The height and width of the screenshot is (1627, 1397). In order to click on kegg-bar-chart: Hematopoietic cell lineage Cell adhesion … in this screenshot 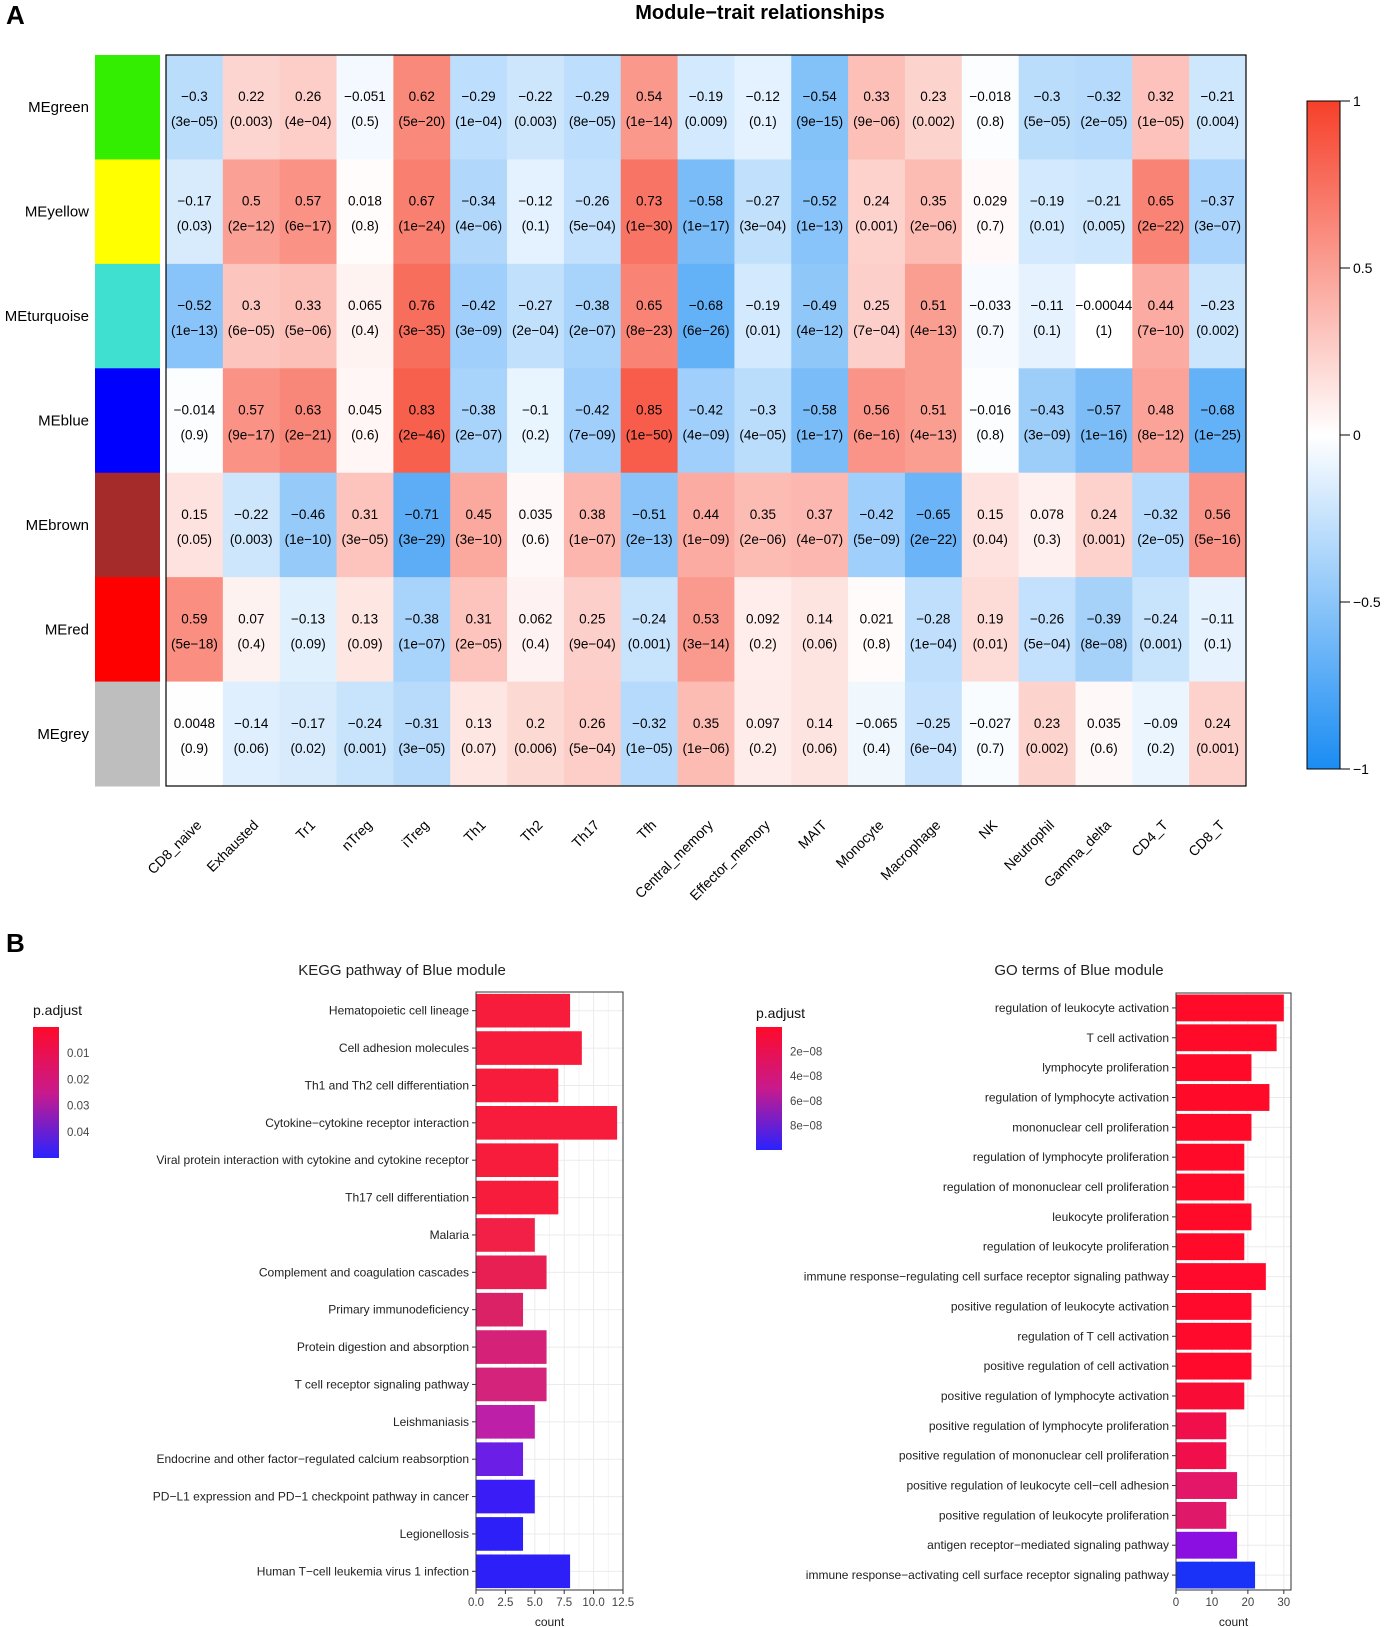, I will do `click(393, 1309)`.